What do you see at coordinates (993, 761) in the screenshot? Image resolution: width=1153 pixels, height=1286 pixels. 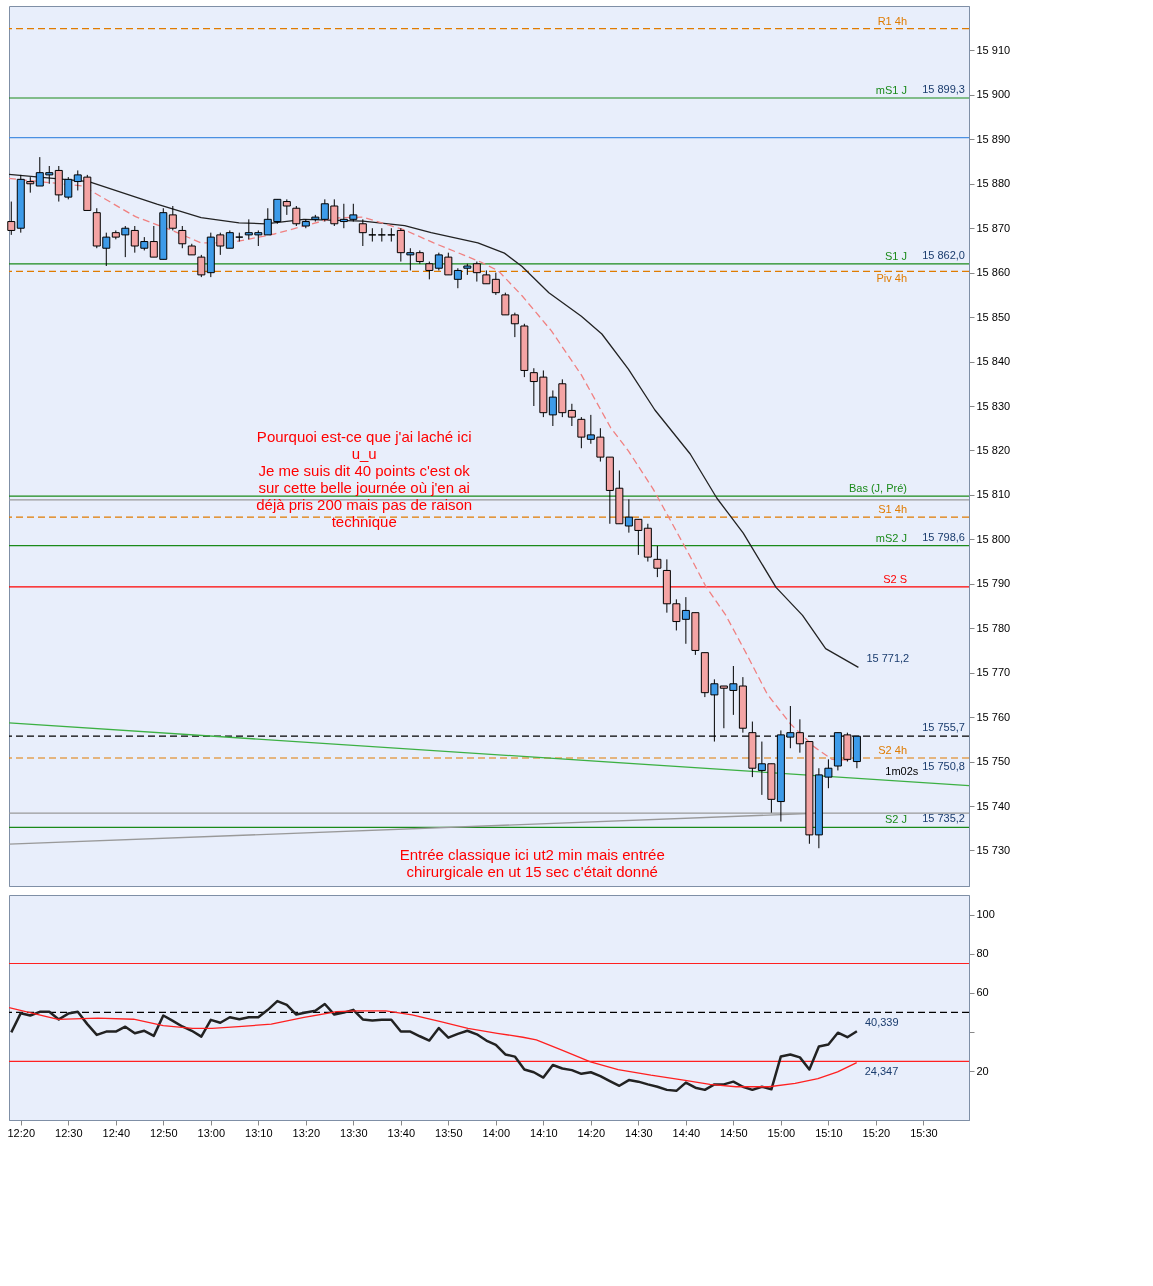 I see `y-tick-label: 15 750` at bounding box center [993, 761].